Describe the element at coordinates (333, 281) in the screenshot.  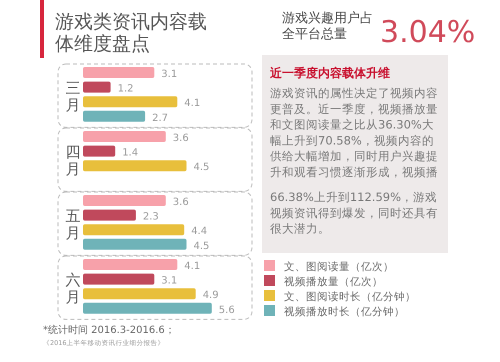
I see `legend-label: 视频播放量（亿次）` at that location.